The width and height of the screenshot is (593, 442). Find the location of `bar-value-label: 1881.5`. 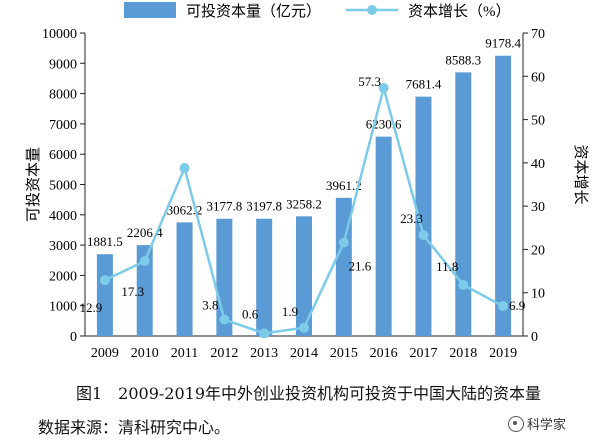

bar-value-label: 1881.5 is located at coordinates (105, 241).